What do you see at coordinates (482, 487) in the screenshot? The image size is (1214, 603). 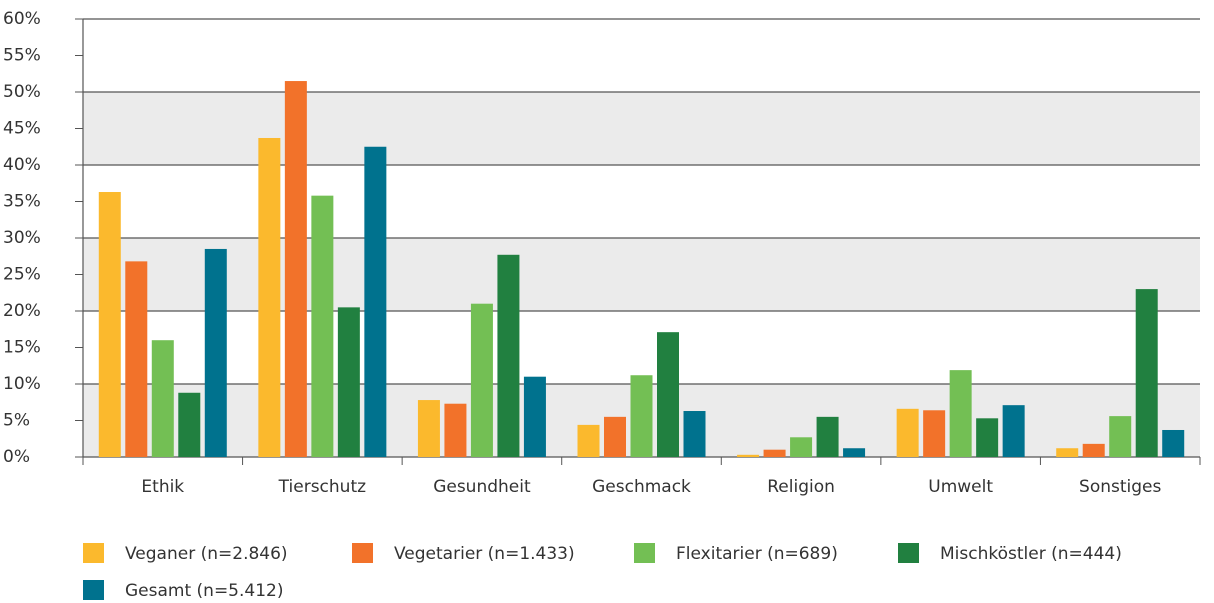 I see `x-tick-label: Gesundheit` at bounding box center [482, 487].